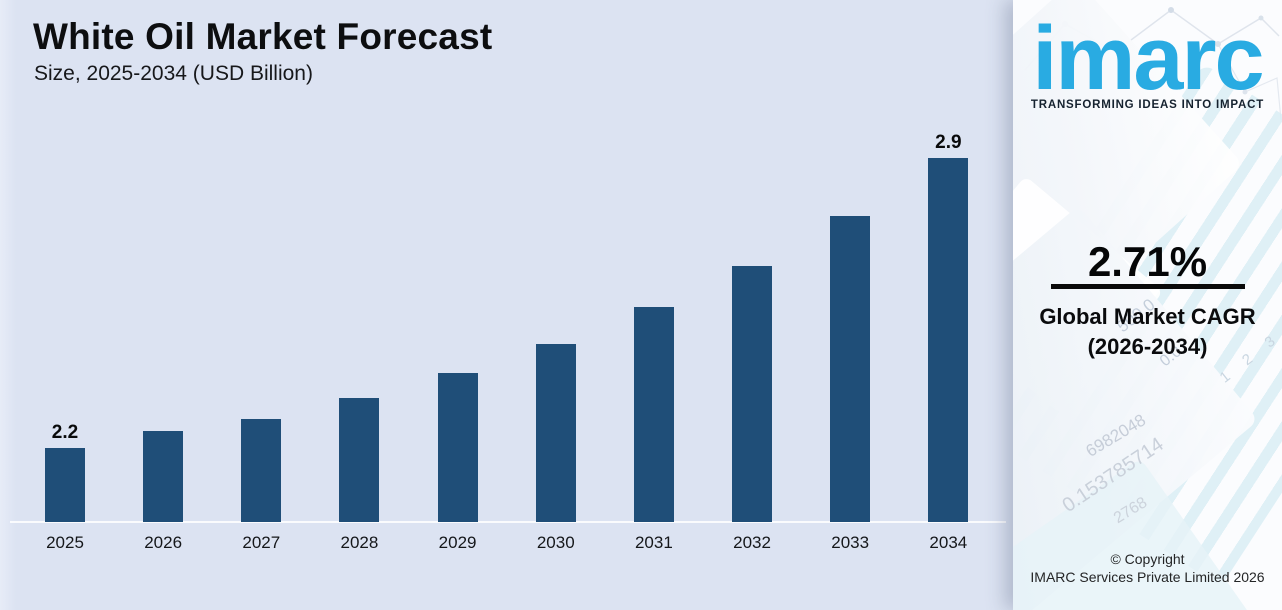 The image size is (1282, 610). I want to click on x-tick-2025: 2025, so click(65, 542).